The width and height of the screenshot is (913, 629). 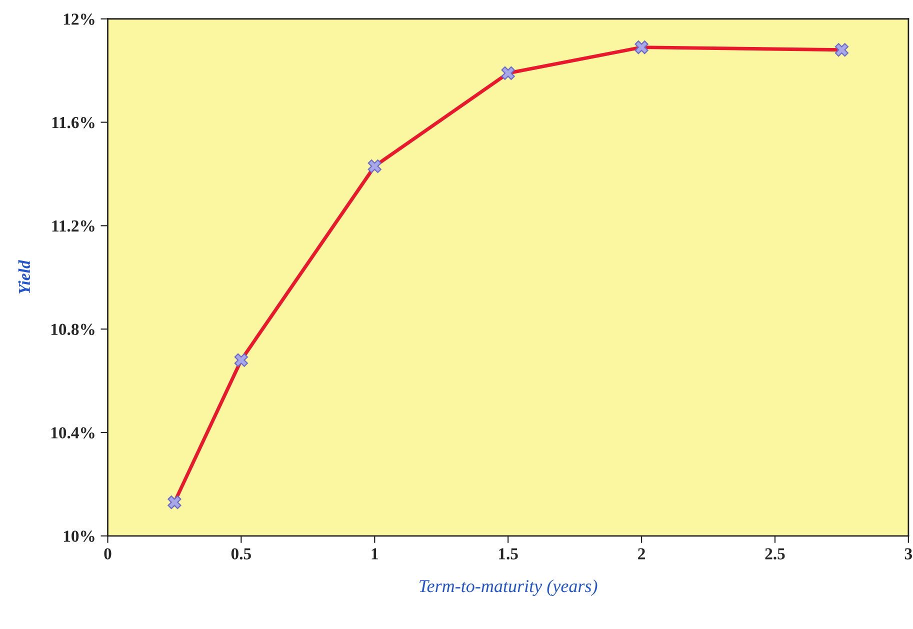 I want to click on x-axis-title: Term-to-maturity (years), so click(x=509, y=587).